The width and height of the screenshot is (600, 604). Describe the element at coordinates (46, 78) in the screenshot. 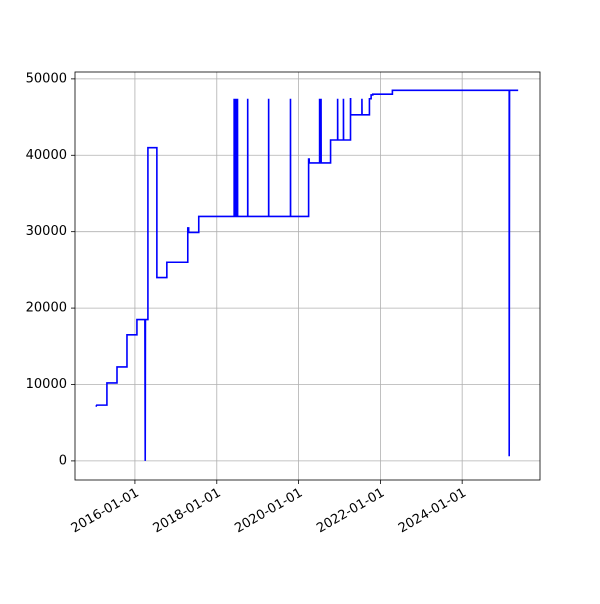

I see `y-tick-label: 50000` at that location.